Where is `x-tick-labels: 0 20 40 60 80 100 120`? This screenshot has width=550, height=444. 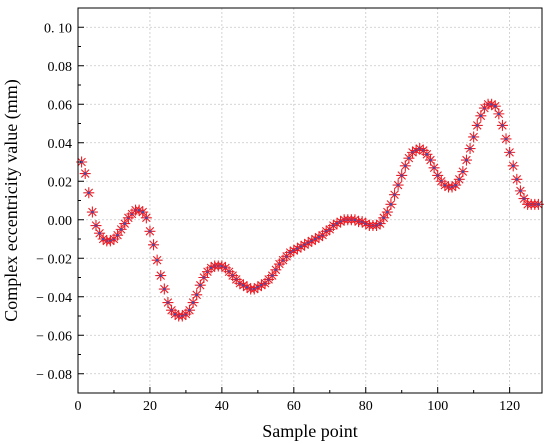 x-tick-labels: 0 20 40 60 80 100 120 is located at coordinates (298, 406).